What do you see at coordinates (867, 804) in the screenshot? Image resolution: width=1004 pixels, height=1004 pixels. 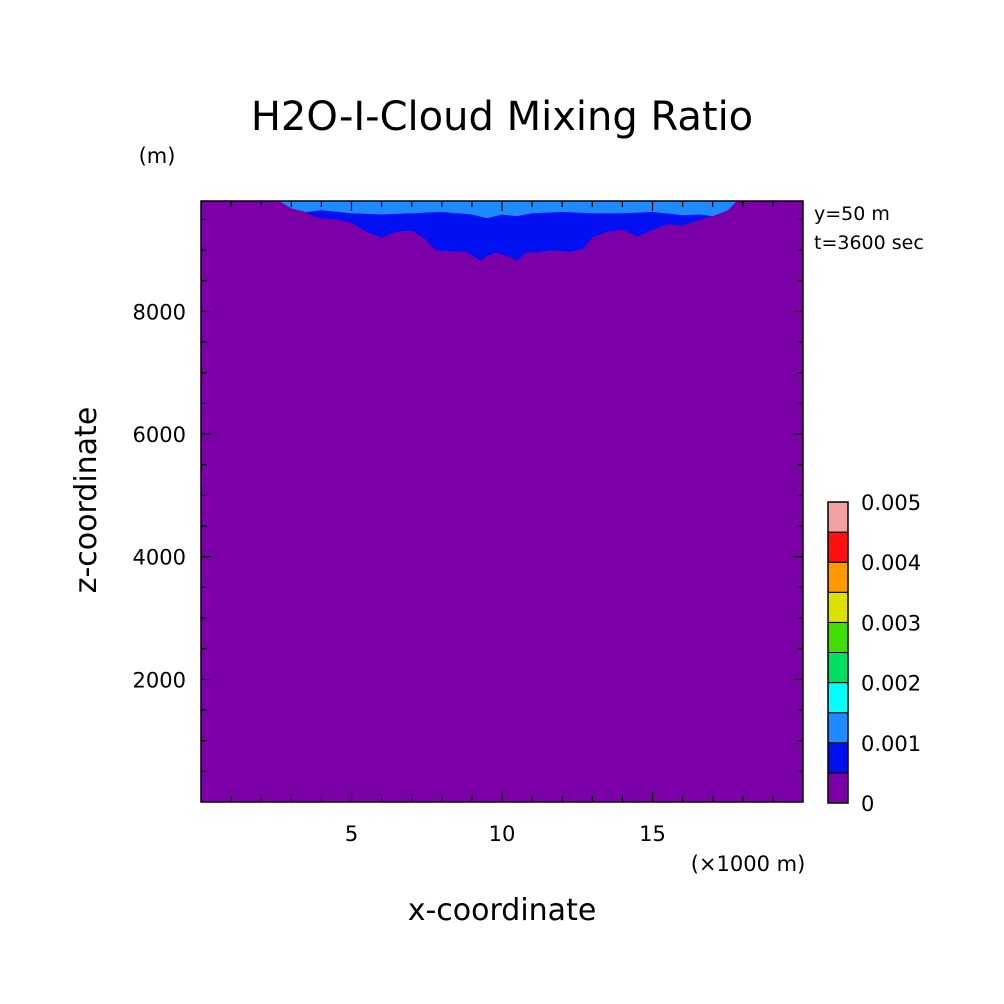 I see `colorbar-tick-label: 0` at bounding box center [867, 804].